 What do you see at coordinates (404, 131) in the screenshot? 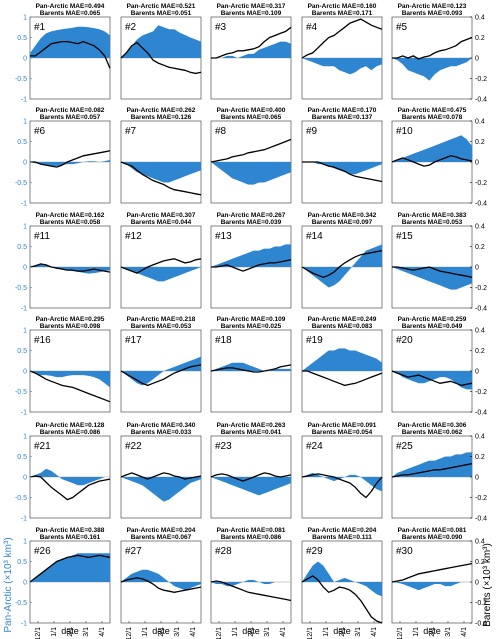
I see `panel-id-label: #10` at bounding box center [404, 131].